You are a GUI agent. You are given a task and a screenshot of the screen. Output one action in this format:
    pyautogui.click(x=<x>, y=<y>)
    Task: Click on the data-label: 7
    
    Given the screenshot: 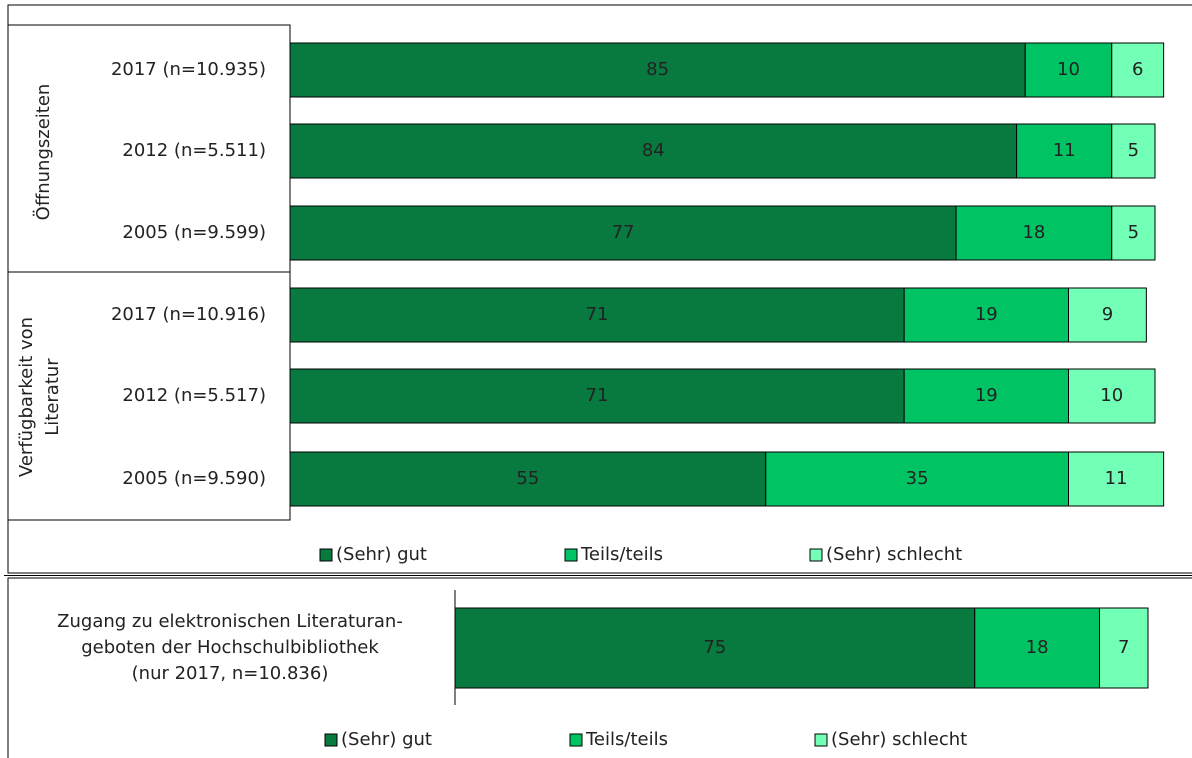 What is the action you would take?
    pyautogui.click(x=1123, y=647)
    